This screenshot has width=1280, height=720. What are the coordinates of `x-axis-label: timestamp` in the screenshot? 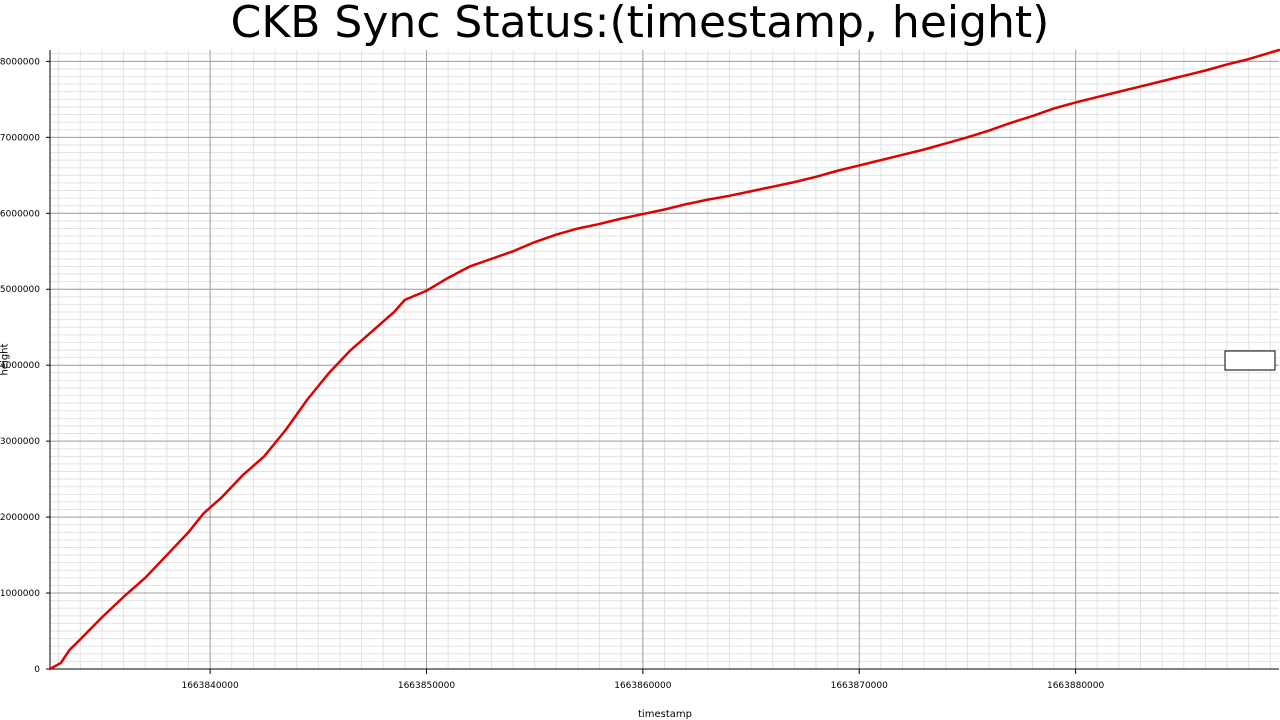 It's located at (665, 714).